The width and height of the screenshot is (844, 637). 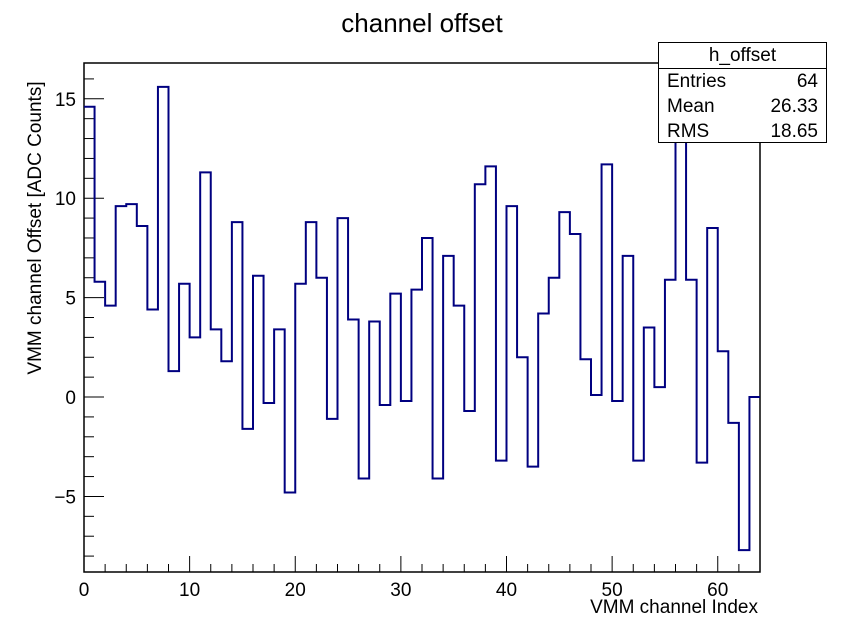 I want to click on y-axis-label: VMM channel Offset [ADC Counts], so click(x=35, y=228).